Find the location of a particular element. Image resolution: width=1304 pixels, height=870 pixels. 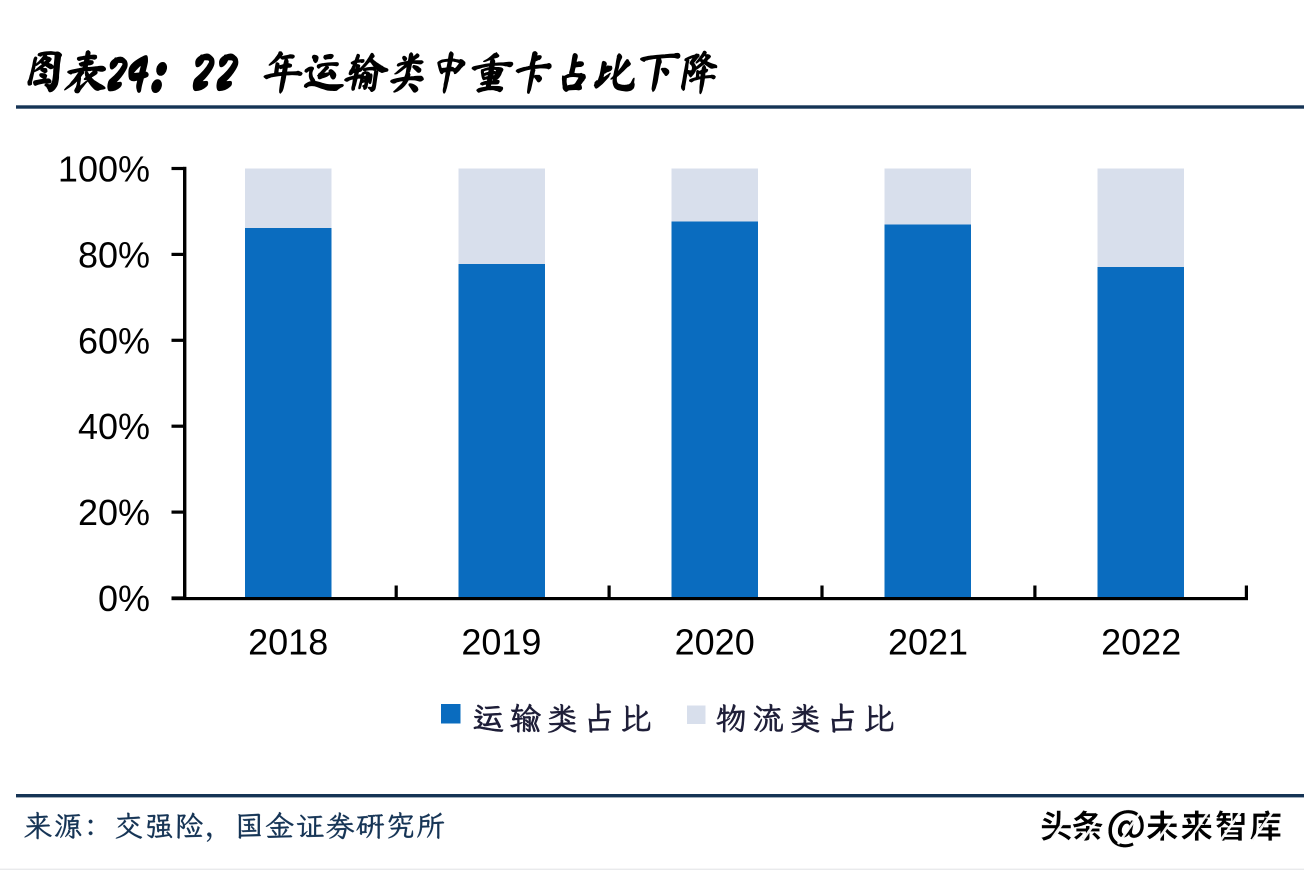

svg-text: 2019 is located at coordinates (501, 642).